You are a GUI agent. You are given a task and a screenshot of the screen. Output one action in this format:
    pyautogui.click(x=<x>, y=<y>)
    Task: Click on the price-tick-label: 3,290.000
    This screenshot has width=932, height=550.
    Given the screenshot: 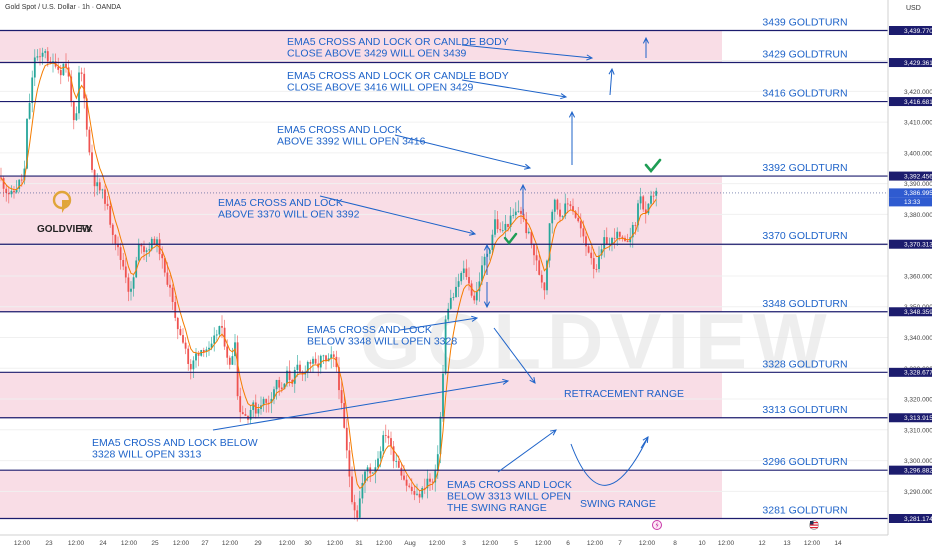 What is the action you would take?
    pyautogui.click(x=918, y=492)
    